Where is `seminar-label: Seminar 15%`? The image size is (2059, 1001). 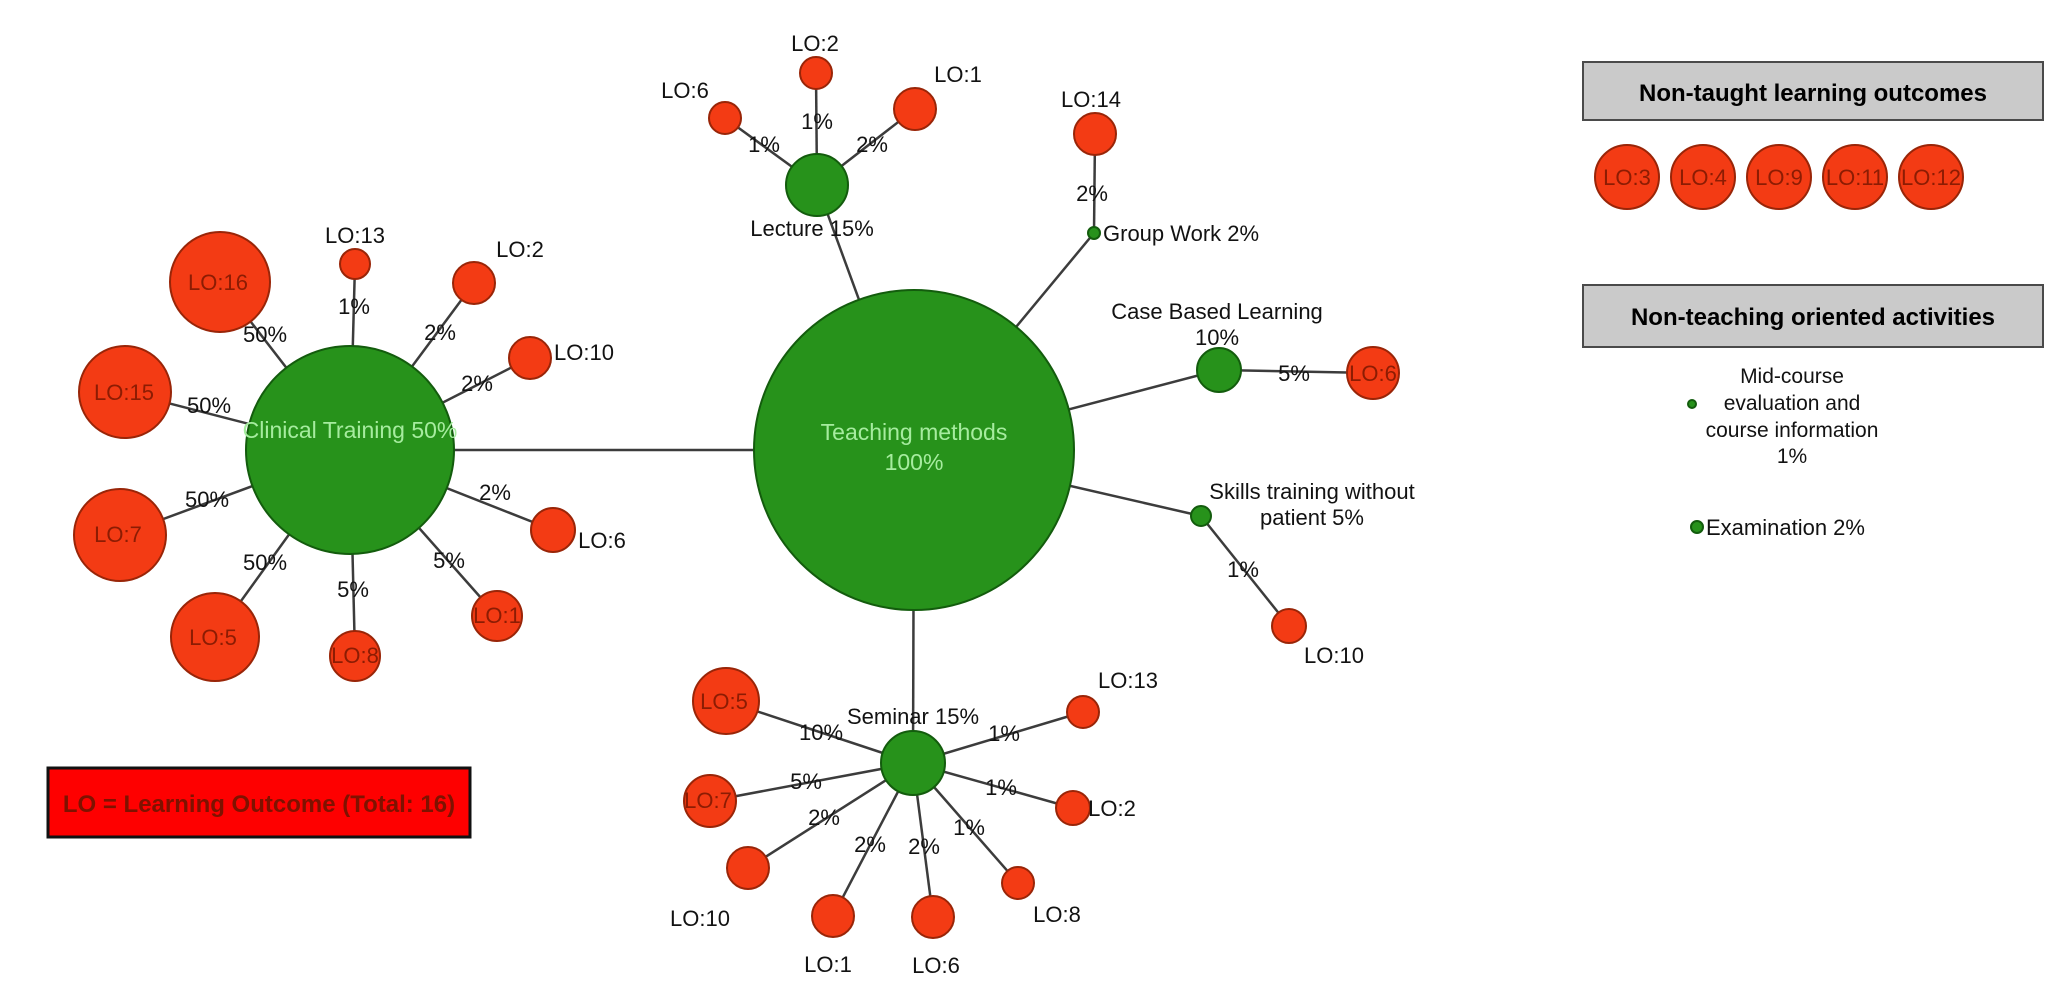
seminar-label: Seminar 15% is located at coordinates (913, 716).